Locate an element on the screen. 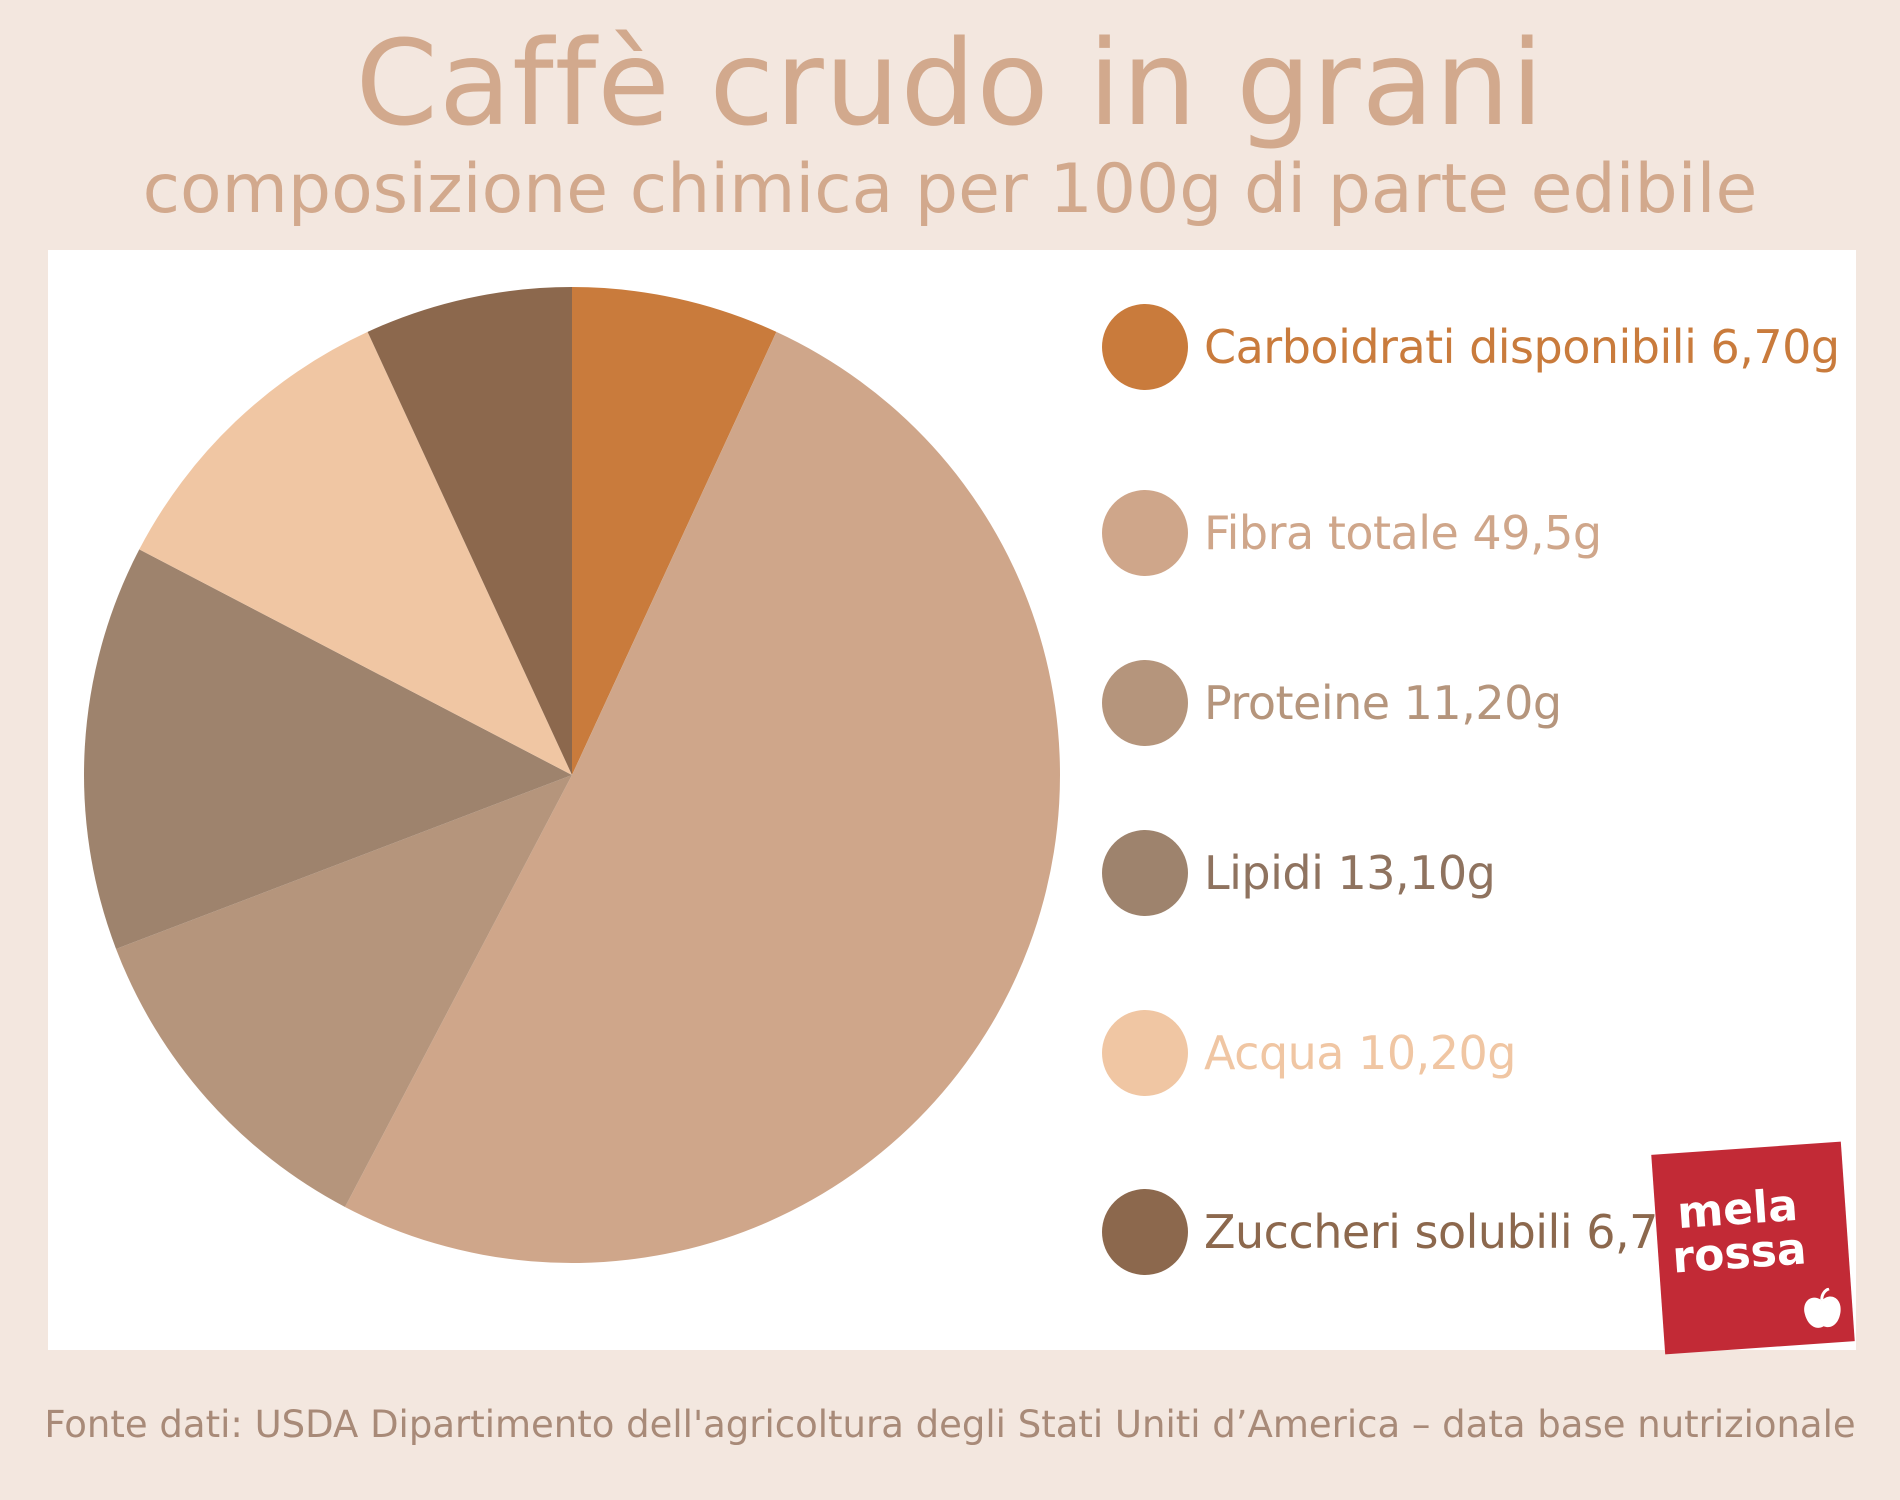  apple-icon is located at coordinates (1822, 1307).